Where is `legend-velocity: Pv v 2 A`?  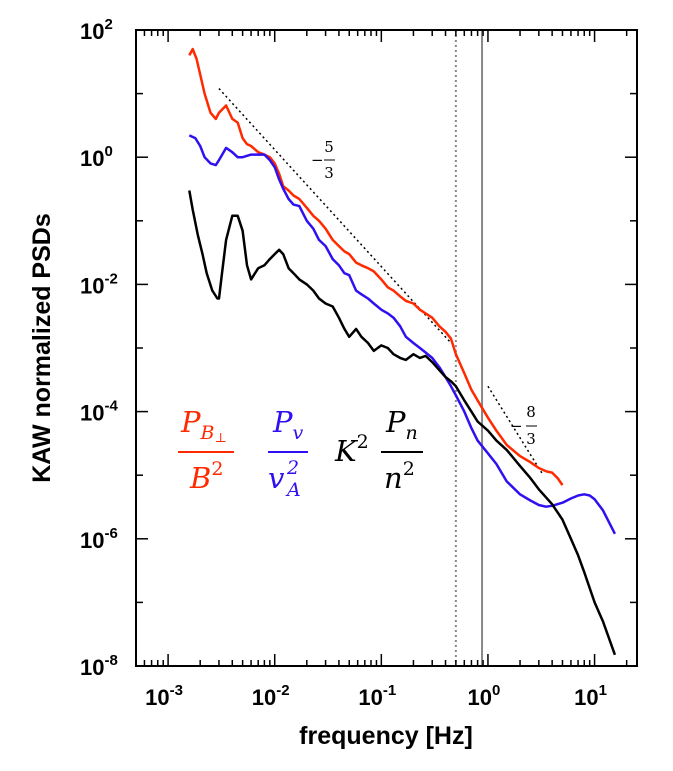 legend-velocity: Pv v 2 A is located at coordinates (288, 453).